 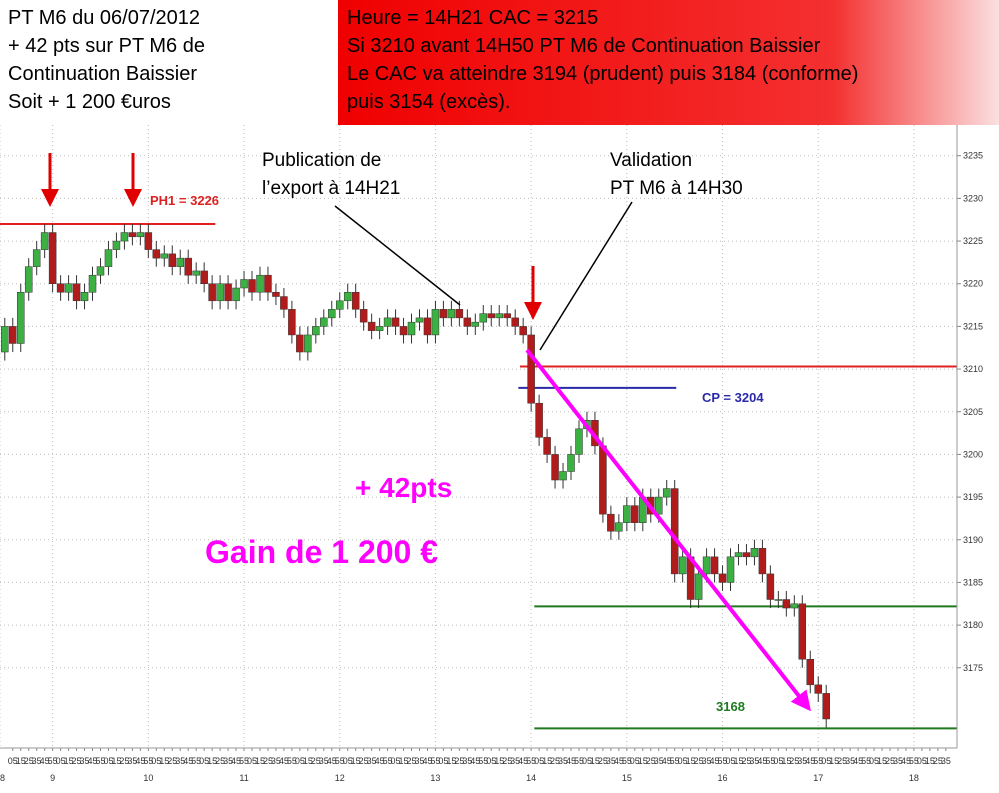 I want to click on gain-label: Gain de 1 200 €, so click(x=321, y=552).